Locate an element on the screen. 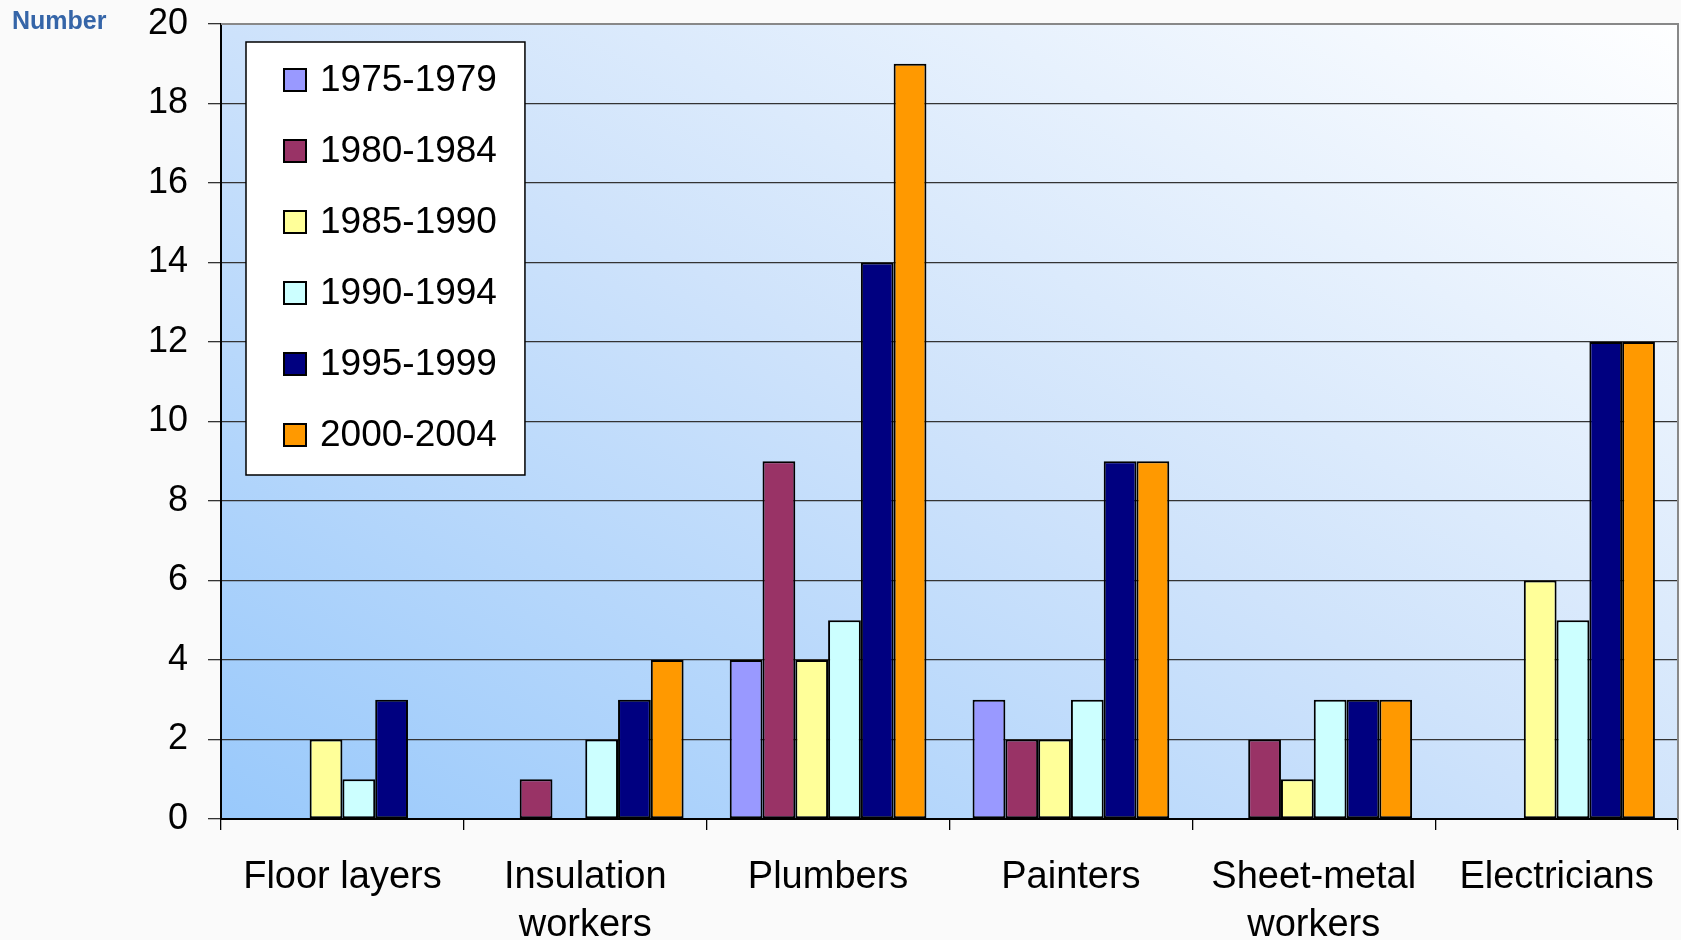 Image resolution: width=1681 pixels, height=940 pixels. x-tick-label: Painters is located at coordinates (1071, 875).